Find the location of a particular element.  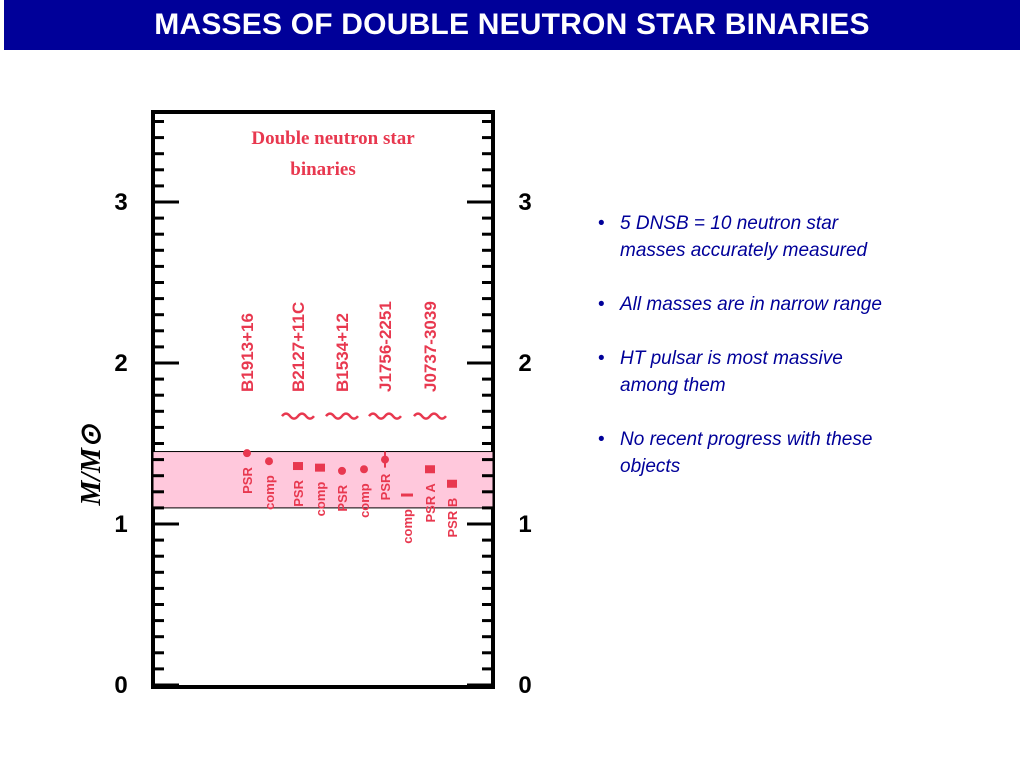

y-tick-label-left: 0 is located at coordinates (120, 685).